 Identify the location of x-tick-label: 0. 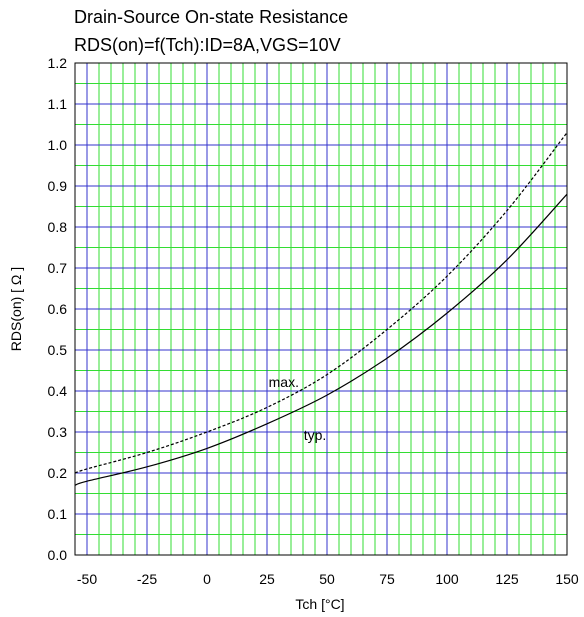
(207, 579).